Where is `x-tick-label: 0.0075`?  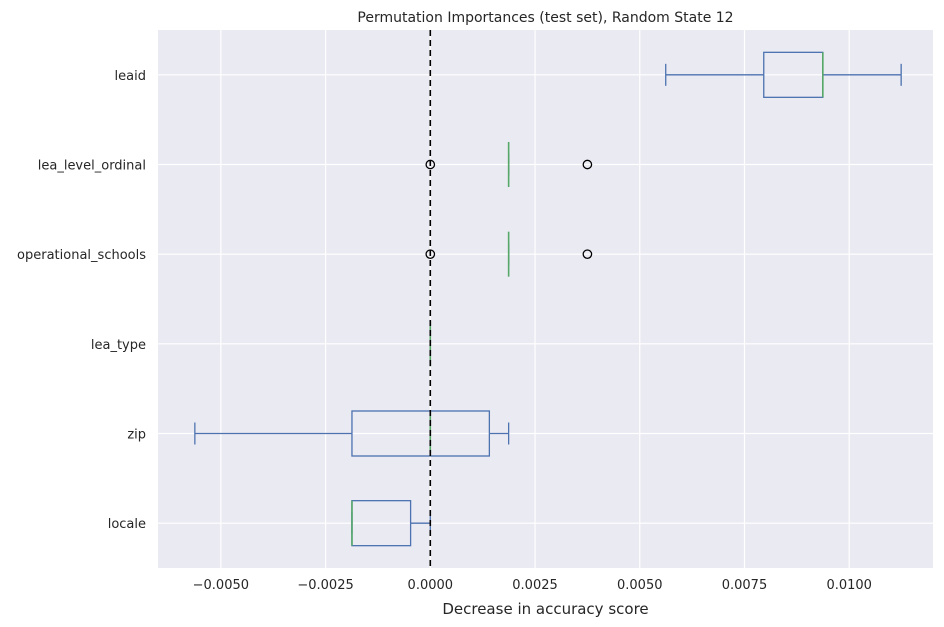
x-tick-label: 0.0075 is located at coordinates (745, 585).